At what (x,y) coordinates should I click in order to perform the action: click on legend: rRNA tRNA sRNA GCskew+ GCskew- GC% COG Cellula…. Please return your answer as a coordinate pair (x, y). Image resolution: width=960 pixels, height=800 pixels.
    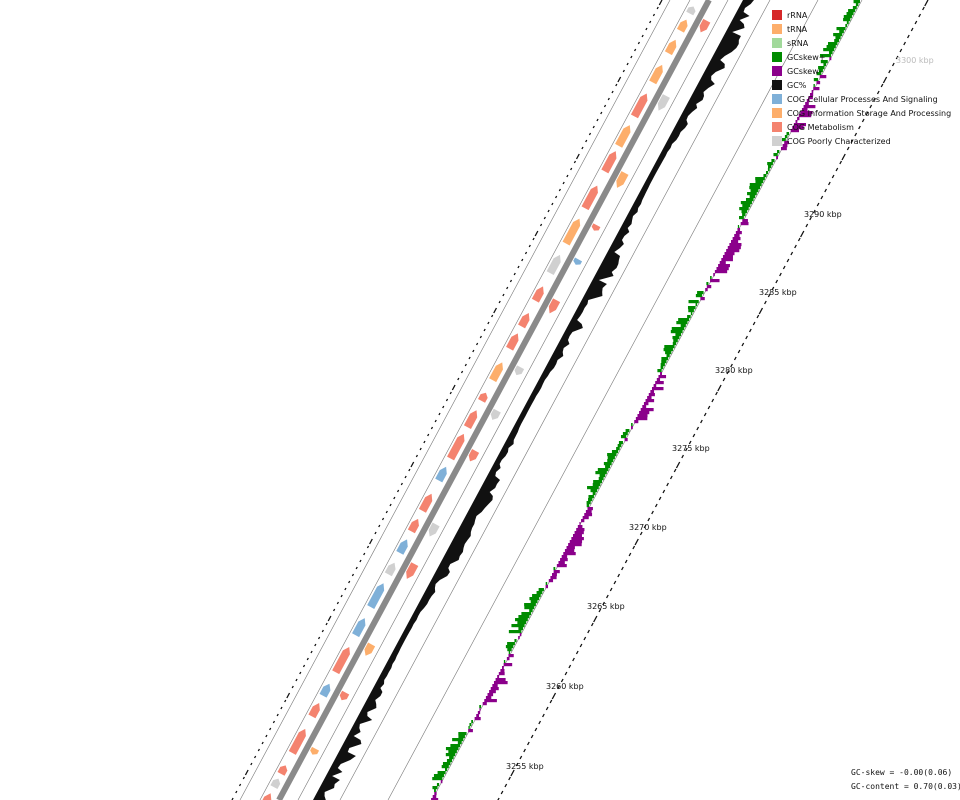
    Looking at the image, I should click on (861, 78).